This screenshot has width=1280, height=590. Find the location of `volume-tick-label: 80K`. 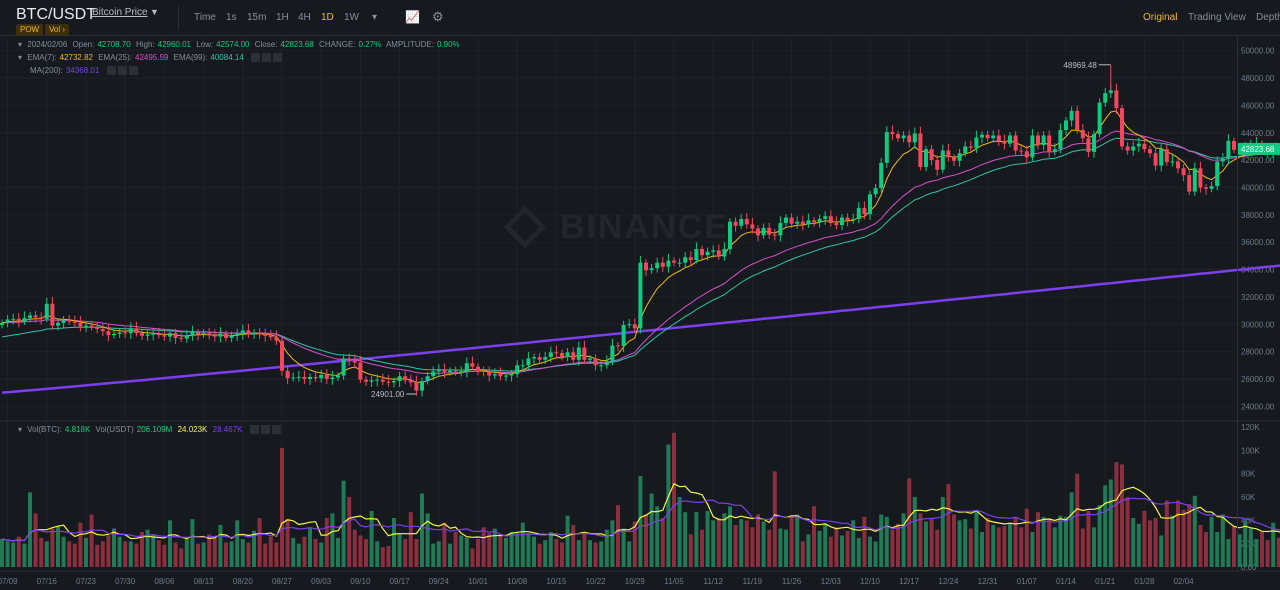

volume-tick-label: 80K is located at coordinates (1248, 474).